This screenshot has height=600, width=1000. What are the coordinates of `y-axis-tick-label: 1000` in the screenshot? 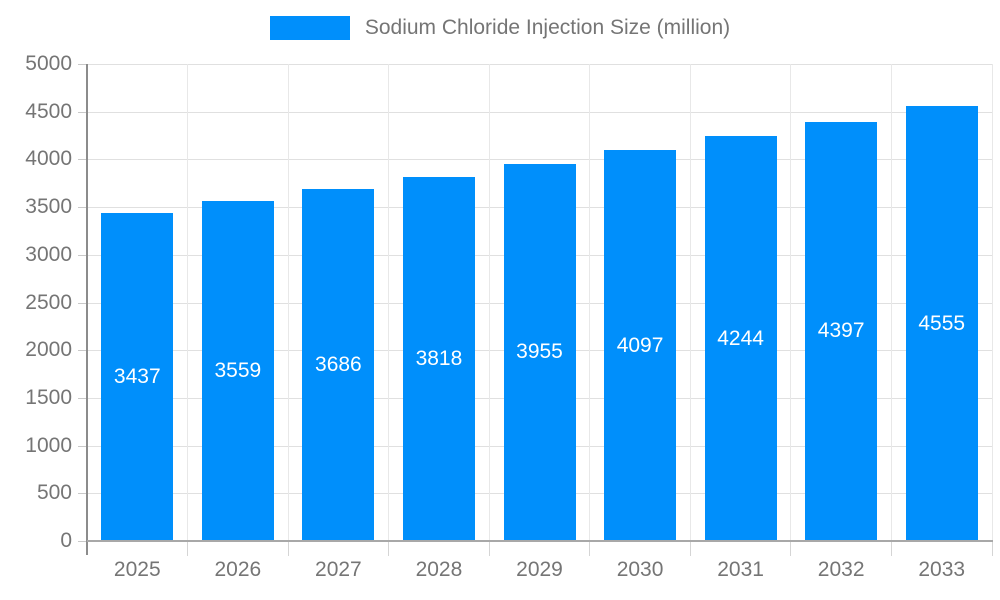 It's located at (48, 445).